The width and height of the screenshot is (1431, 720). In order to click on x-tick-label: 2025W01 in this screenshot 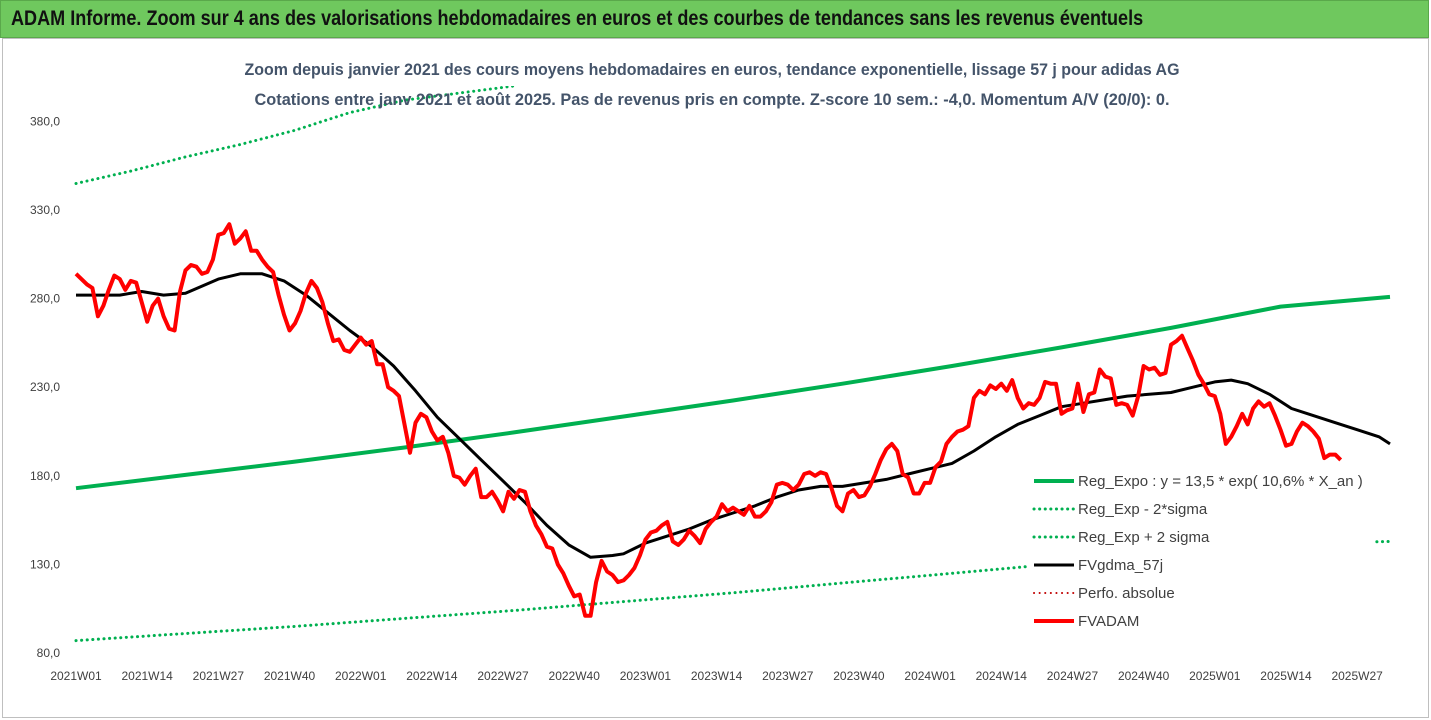, I will do `click(1215, 676)`.